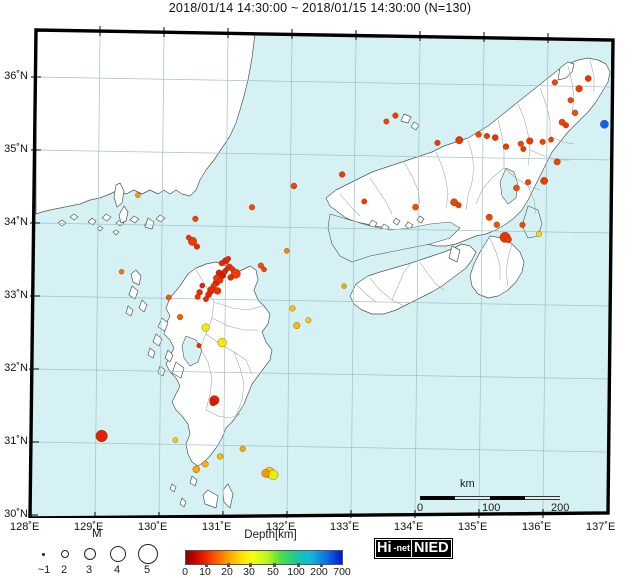  Describe the element at coordinates (16, 149) in the screenshot. I see `lat-label-35: 35˚N` at that location.